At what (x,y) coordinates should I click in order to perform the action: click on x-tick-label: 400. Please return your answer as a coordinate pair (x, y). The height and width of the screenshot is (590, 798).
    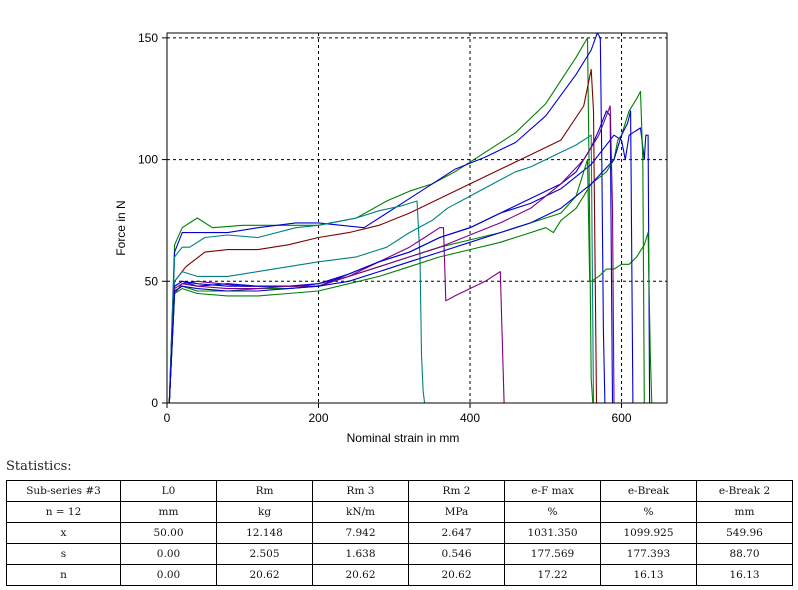
    Looking at the image, I should click on (470, 418).